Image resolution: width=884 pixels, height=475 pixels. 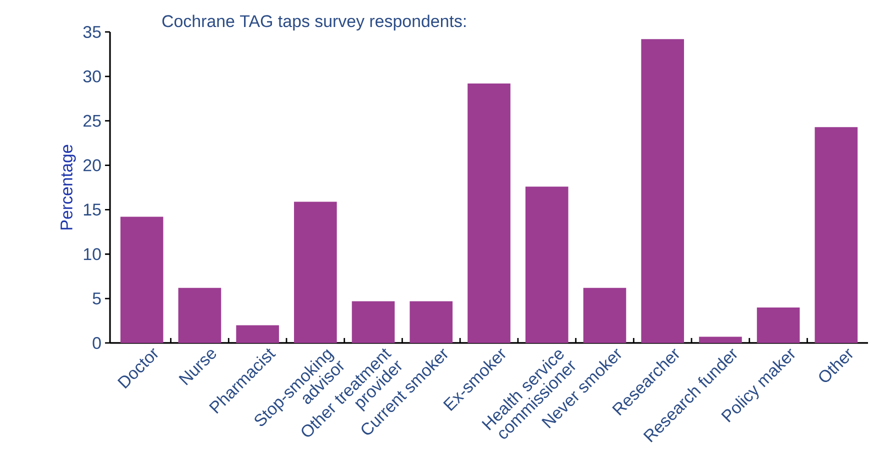 What do you see at coordinates (92, 165) in the screenshot?
I see `y-tick-label: 20` at bounding box center [92, 165].